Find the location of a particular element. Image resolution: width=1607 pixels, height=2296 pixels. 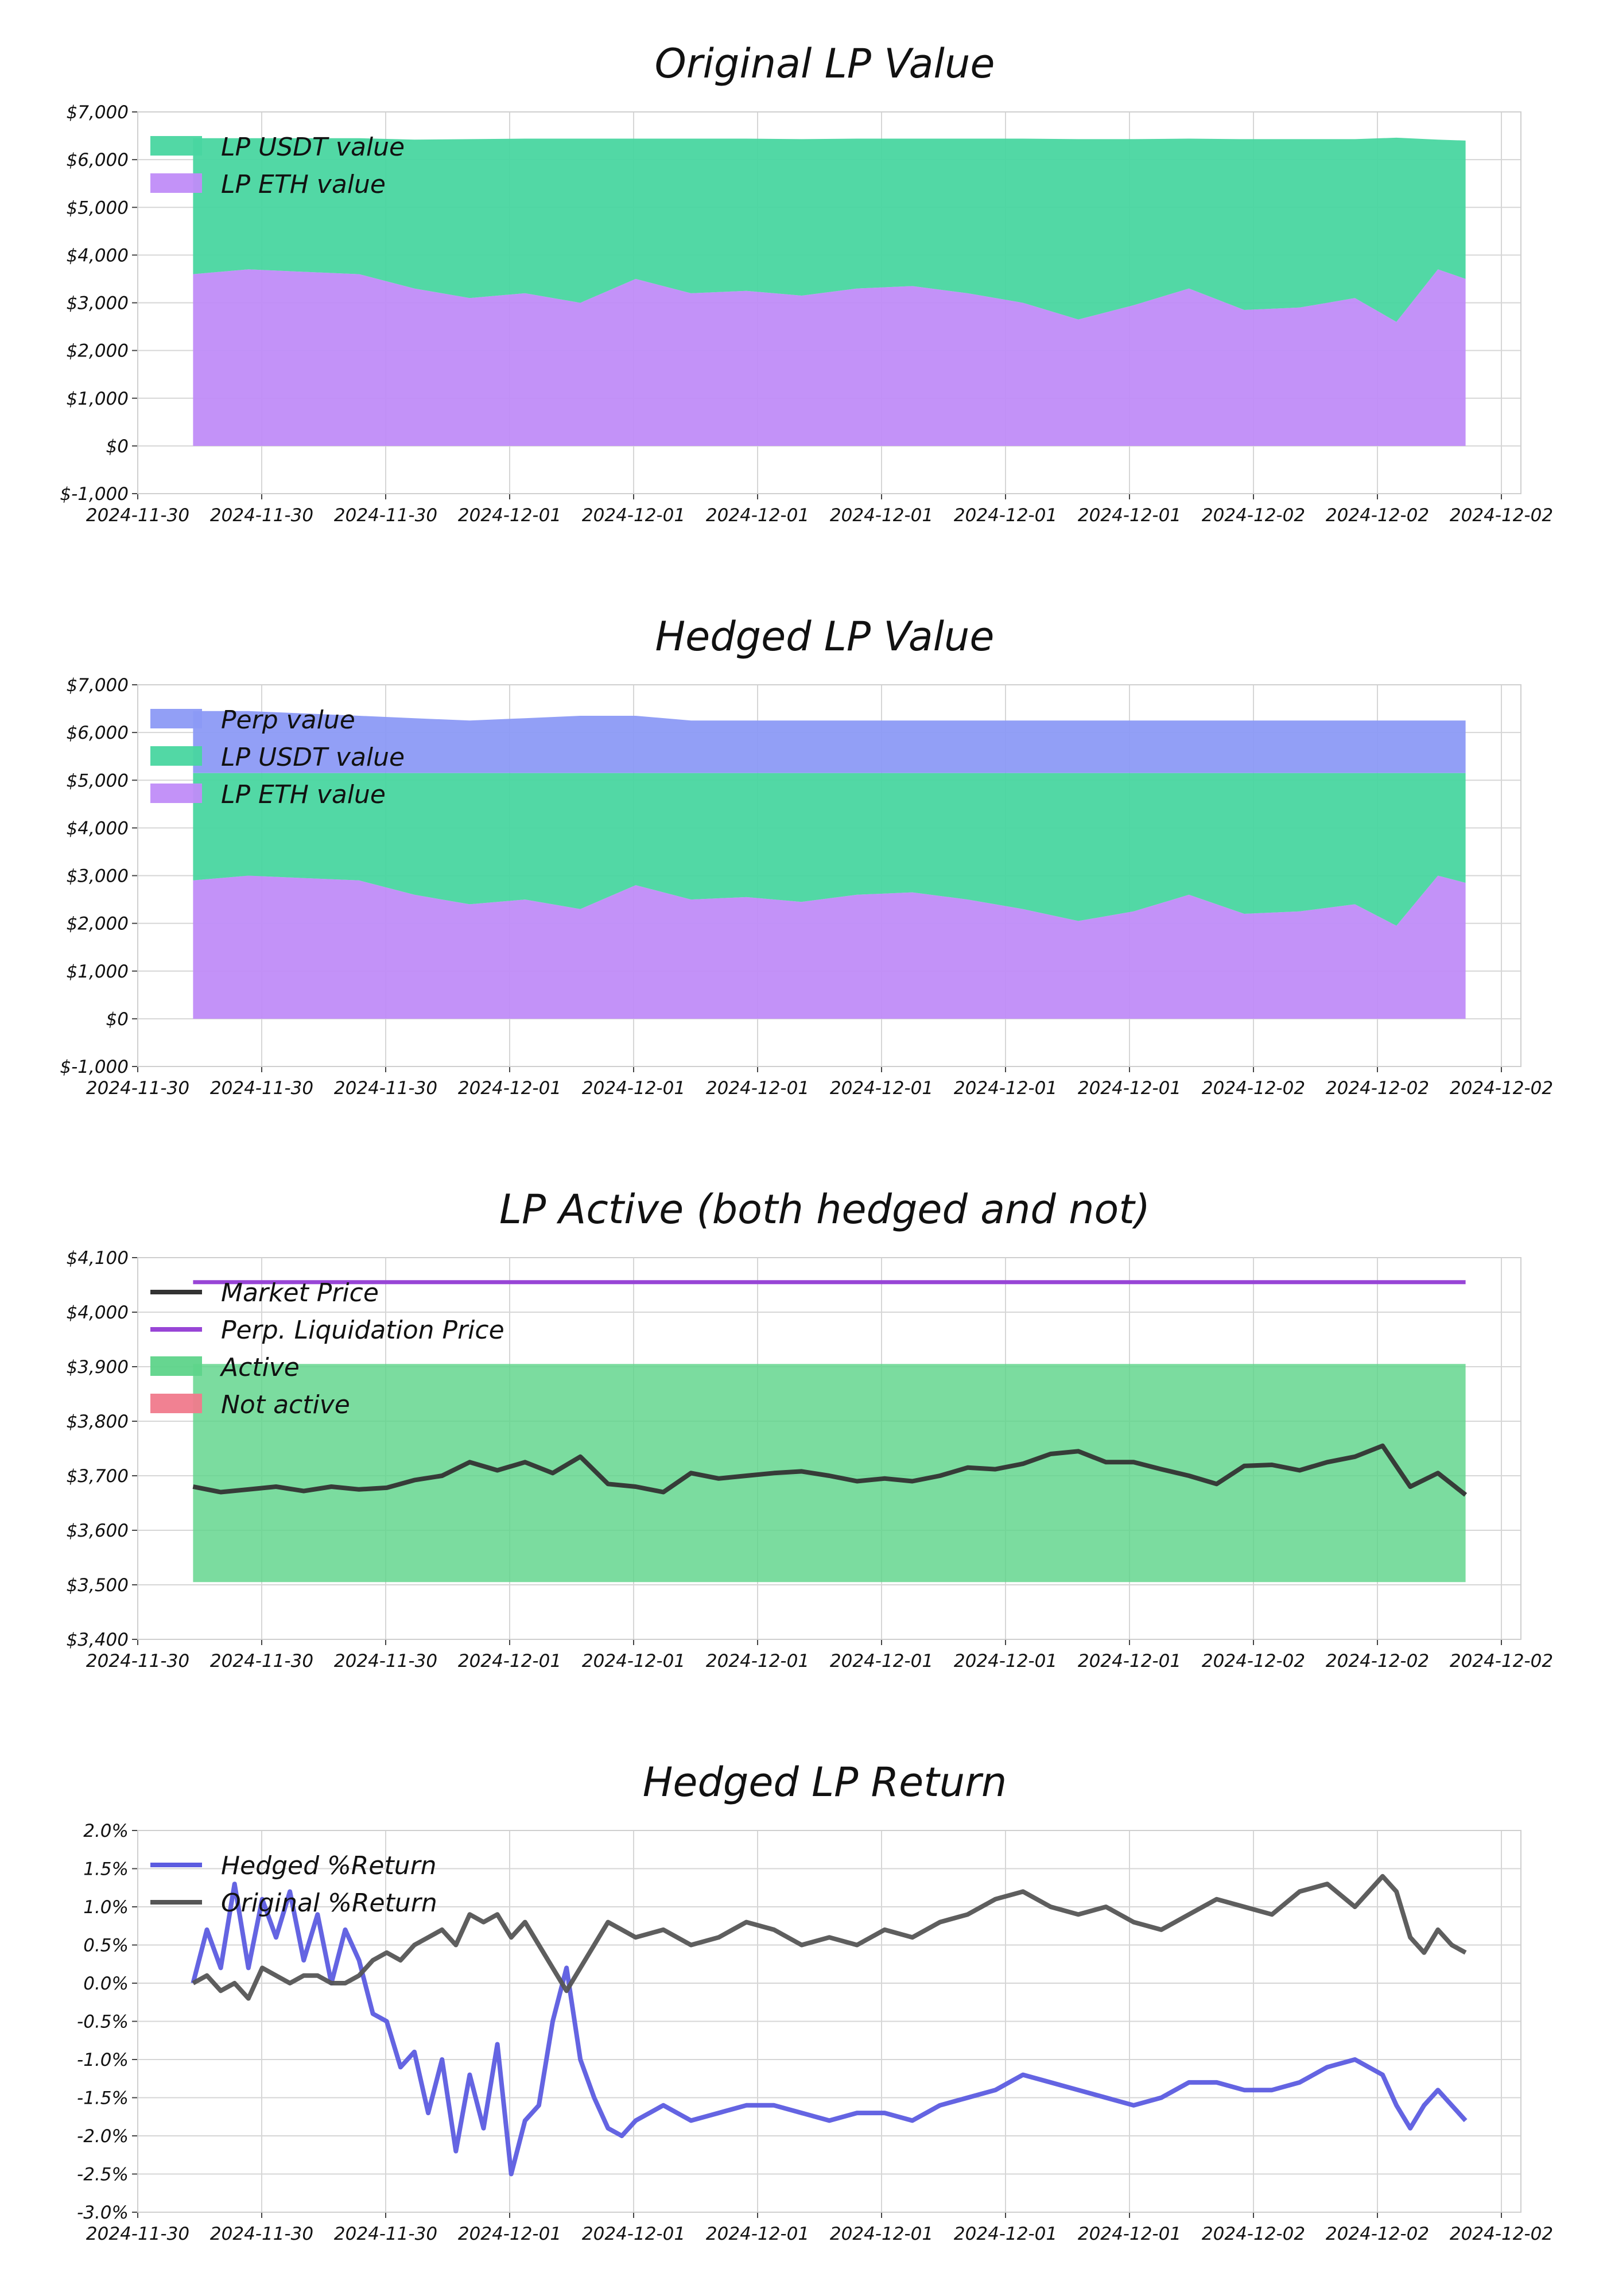

line-market-price is located at coordinates (830, 1470).